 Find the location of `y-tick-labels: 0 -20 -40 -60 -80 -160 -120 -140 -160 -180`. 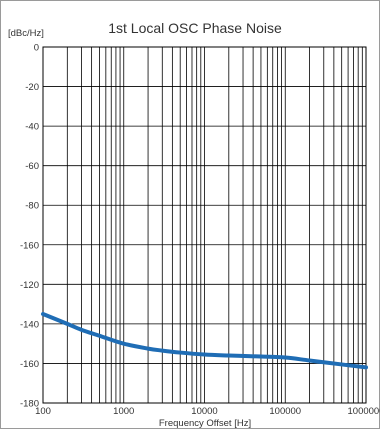

y-tick-labels: 0 -20 -40 -60 -80 -160 -120 -140 -160 -180 is located at coordinates (29, 226).